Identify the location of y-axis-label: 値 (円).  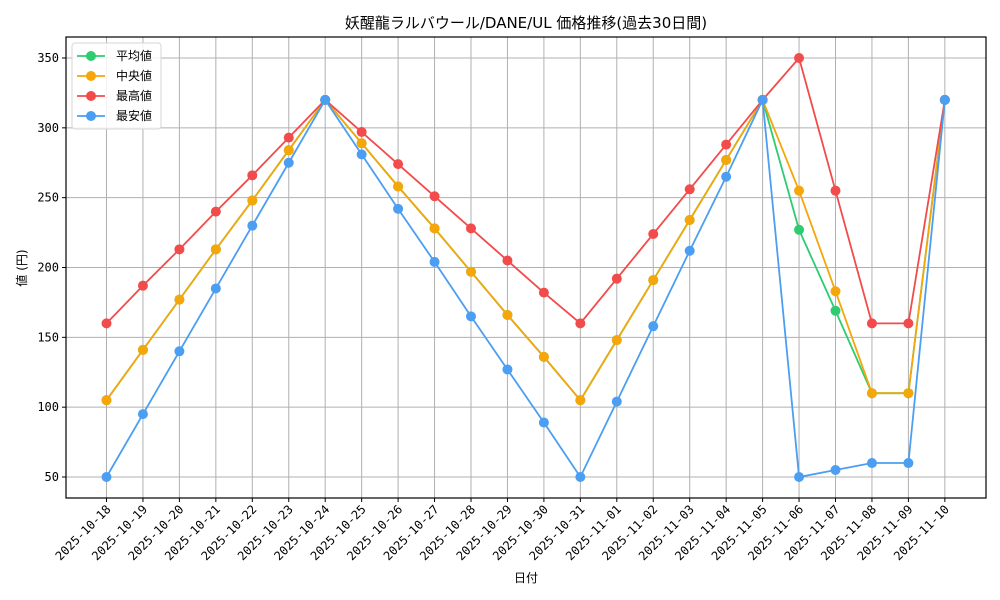
(21, 267).